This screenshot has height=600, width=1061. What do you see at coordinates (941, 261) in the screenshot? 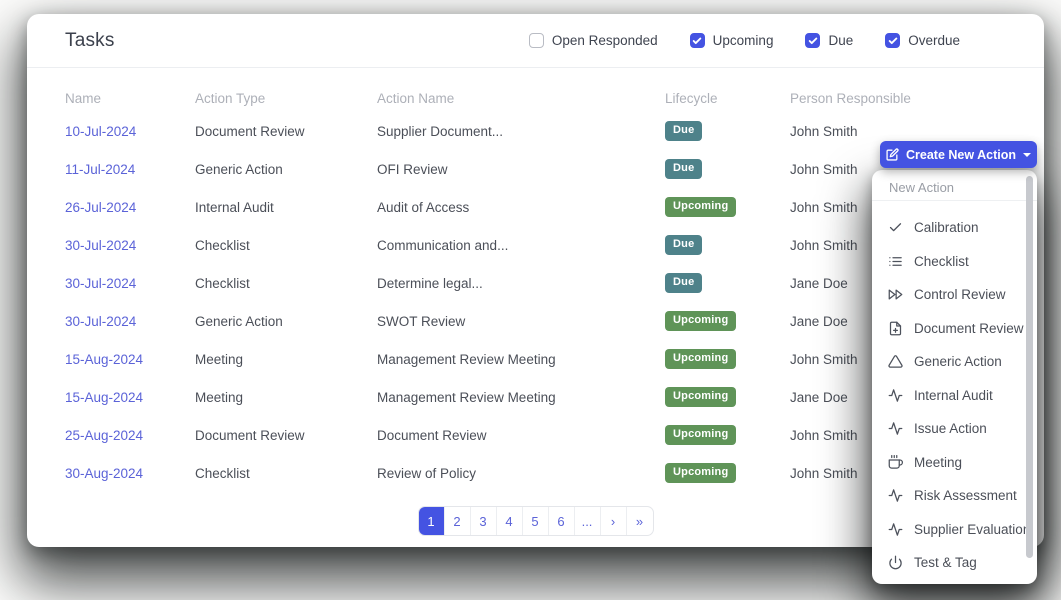
I see `menu-item-label: Checklist` at bounding box center [941, 261].